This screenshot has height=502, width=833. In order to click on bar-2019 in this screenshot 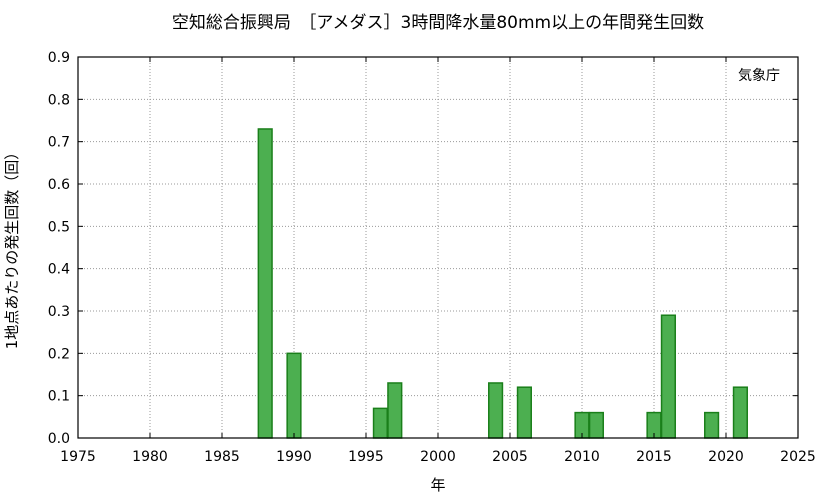, I will do `click(712, 425)`.